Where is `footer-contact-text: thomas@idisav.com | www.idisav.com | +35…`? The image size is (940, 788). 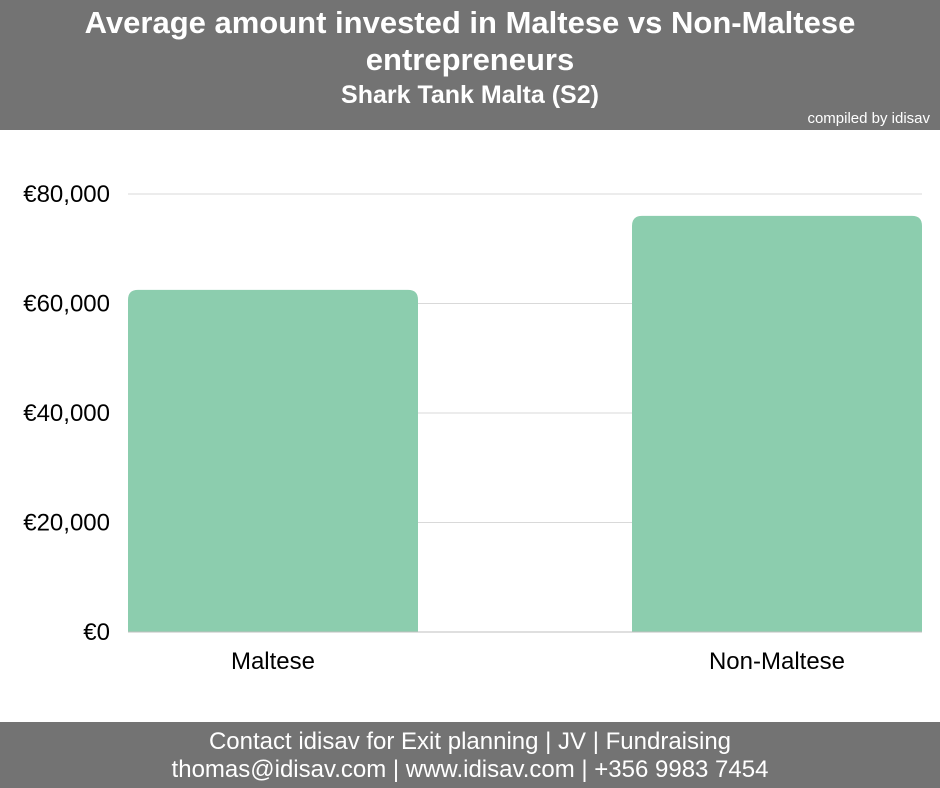
footer-contact-text: thomas@idisav.com | www.idisav.com | +35… is located at coordinates (470, 769).